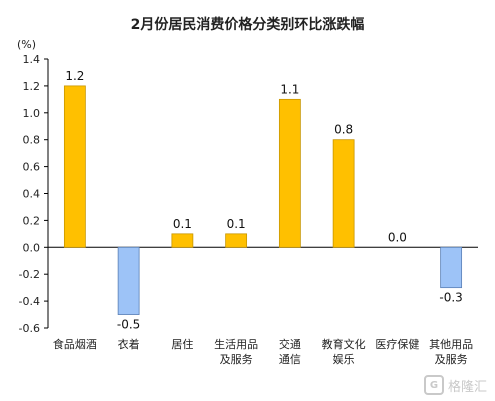  Describe the element at coordinates (29, 274) in the screenshot. I see `y-tick-label: -0.2` at that location.